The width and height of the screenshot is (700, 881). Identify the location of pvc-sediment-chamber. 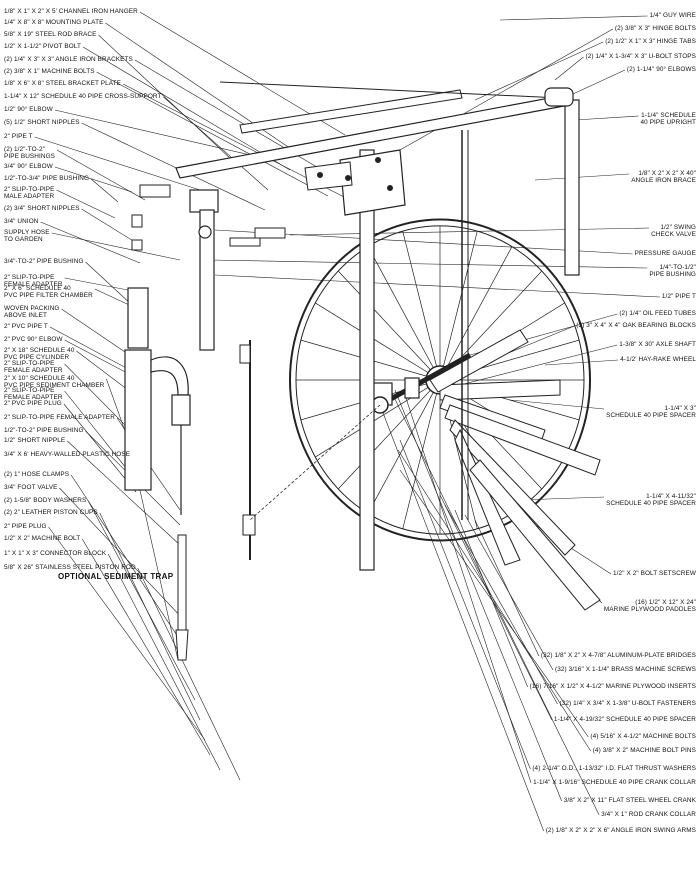
(138, 420).